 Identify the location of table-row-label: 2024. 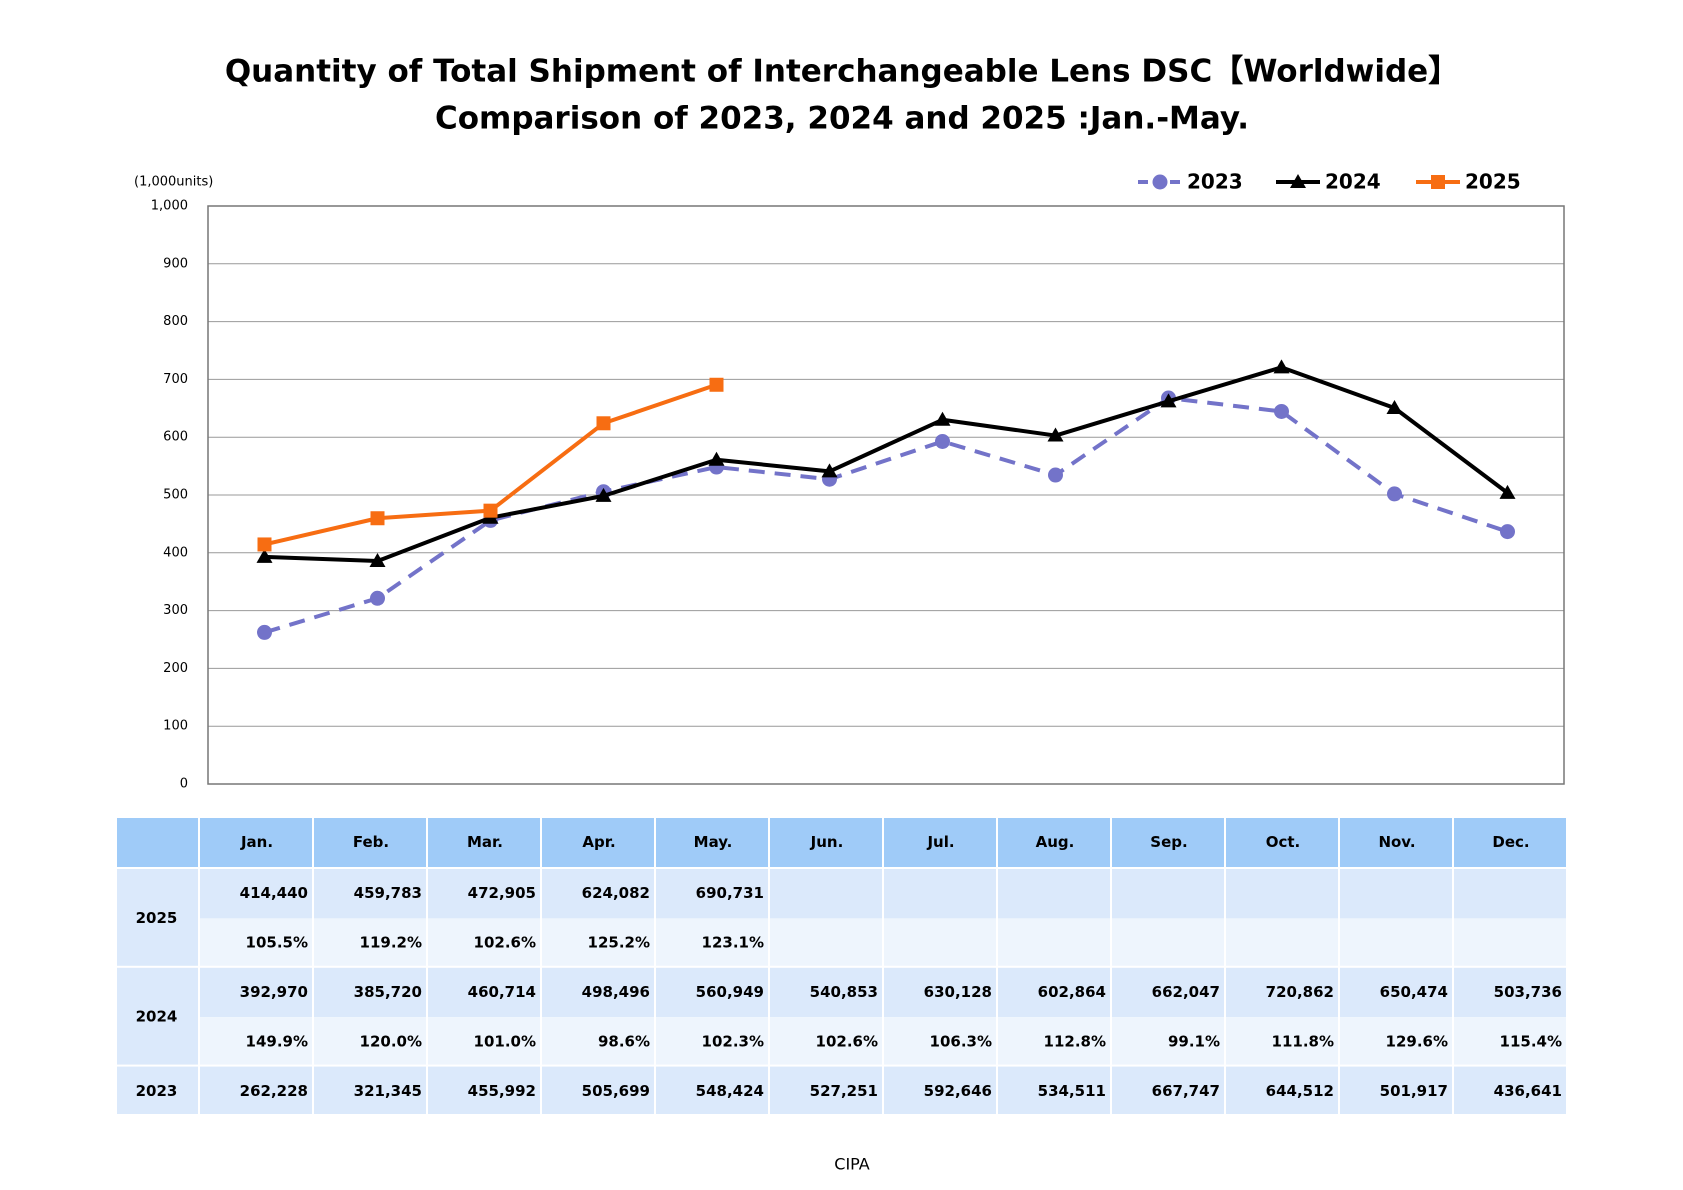
(157, 1017).